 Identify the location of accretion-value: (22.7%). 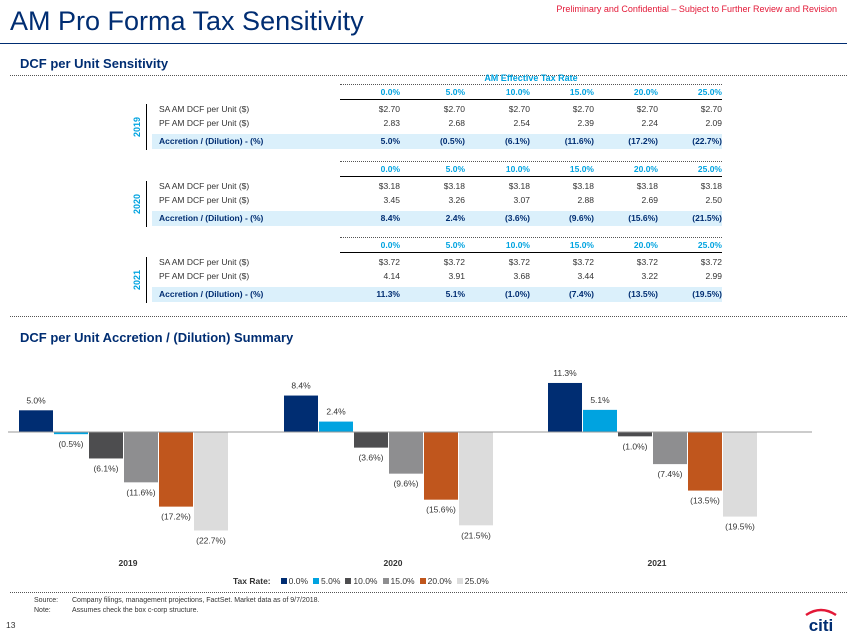
(707, 141).